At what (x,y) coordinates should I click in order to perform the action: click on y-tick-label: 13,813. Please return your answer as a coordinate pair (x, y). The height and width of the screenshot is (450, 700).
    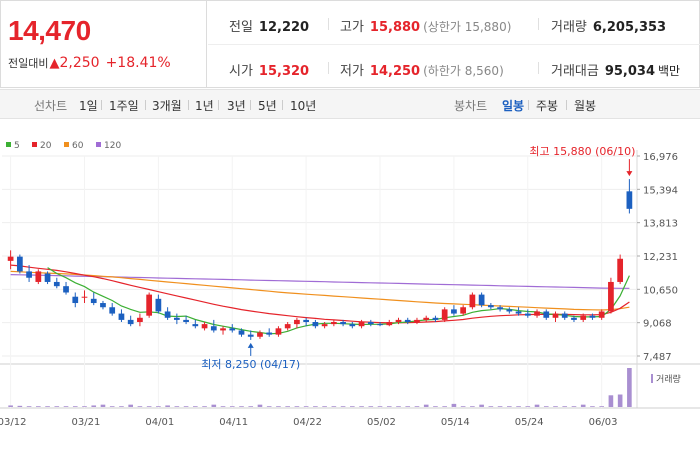
    Looking at the image, I should click on (660, 224).